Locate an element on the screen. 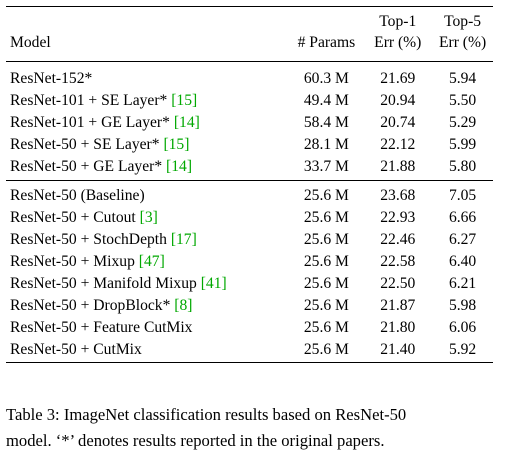 The width and height of the screenshot is (511, 466). table-row: ResNet-152* 60.3 M 21.69 5.94 is located at coordinates (249, 76).